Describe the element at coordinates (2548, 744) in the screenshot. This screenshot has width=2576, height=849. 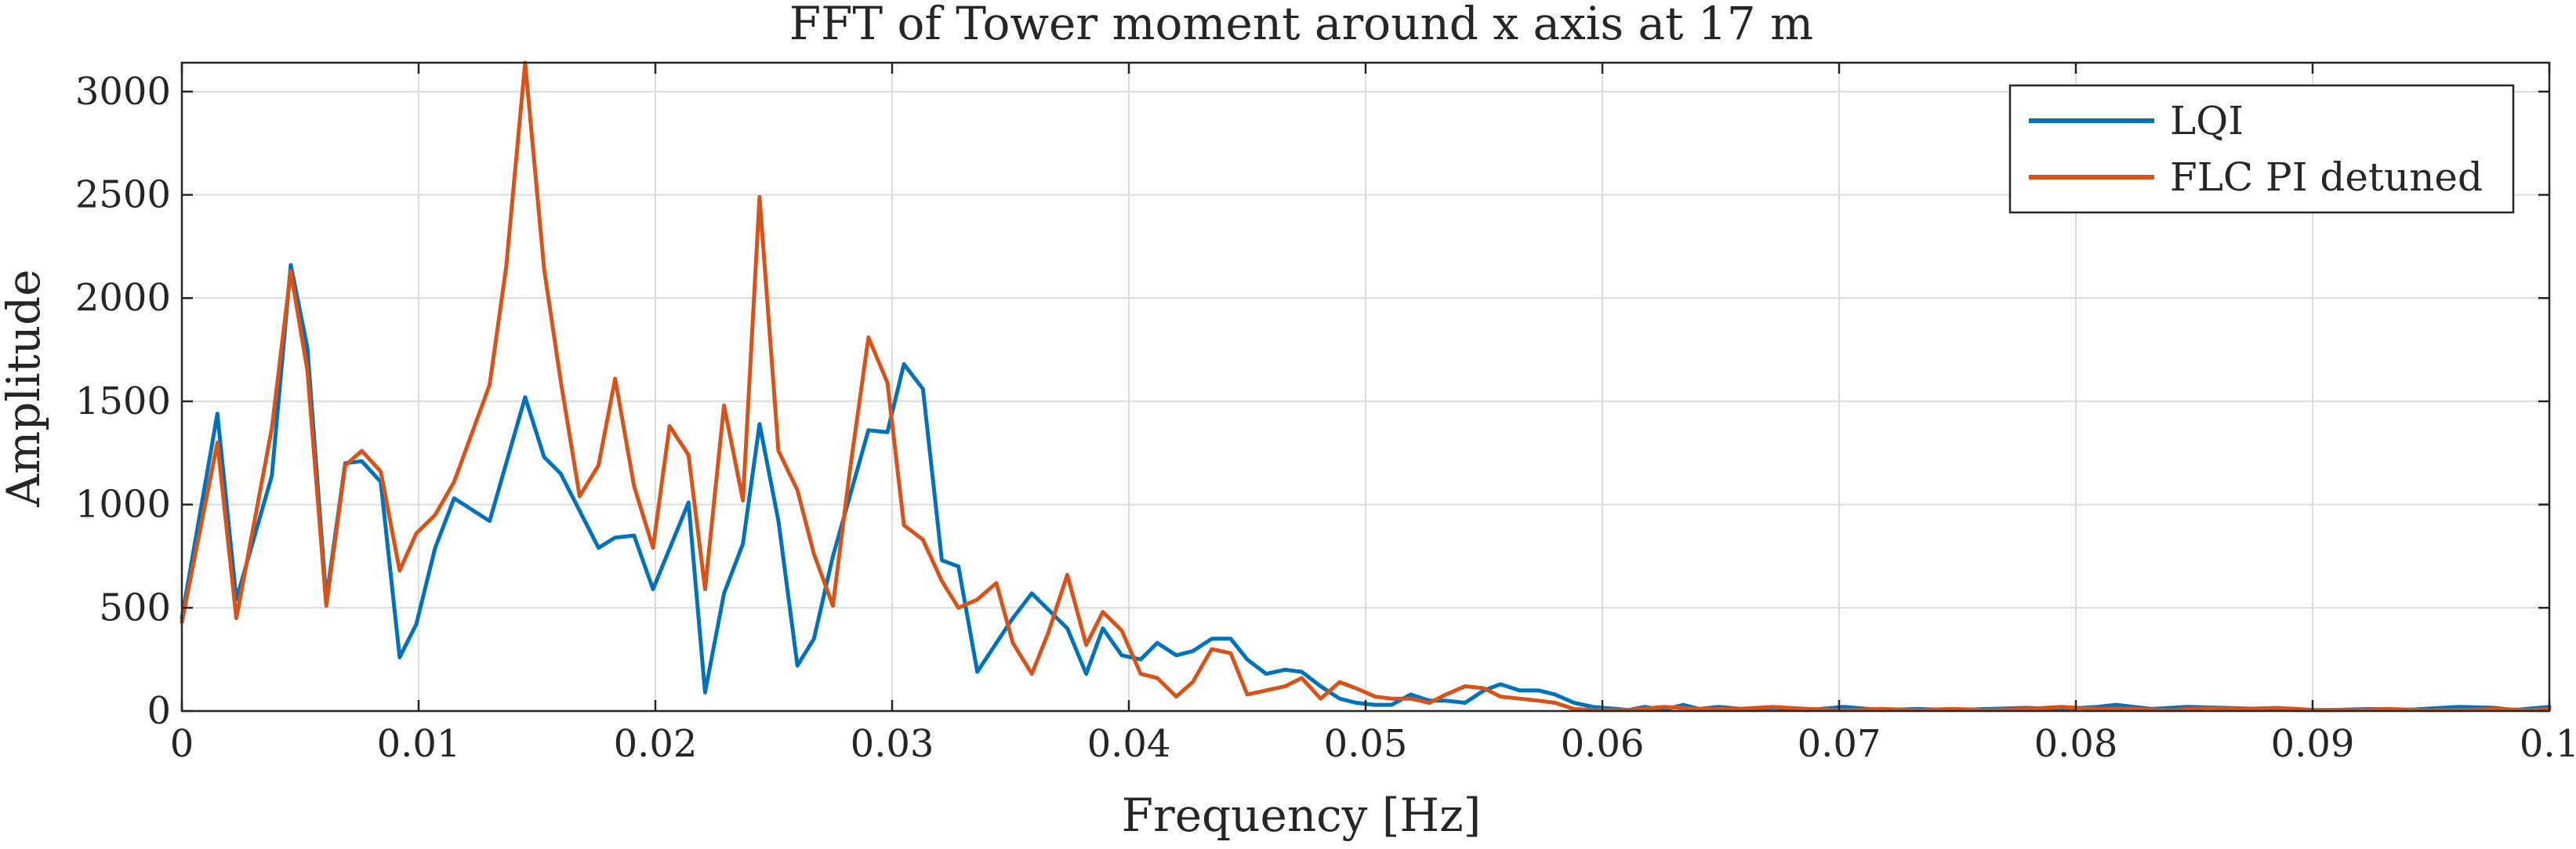
I see `x-tick-label: 0.1` at that location.